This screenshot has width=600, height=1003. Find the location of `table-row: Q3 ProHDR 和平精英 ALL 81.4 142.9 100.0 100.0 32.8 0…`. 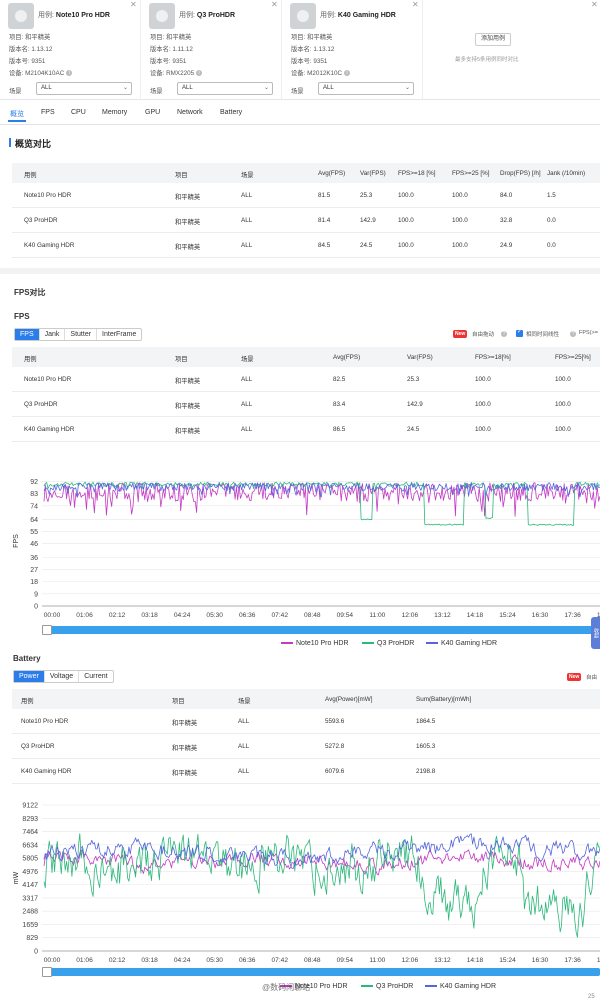

table-row: Q3 ProHDR 和平精英 ALL 81.4 142.9 100.0 100.0 32.8 0… is located at coordinates (306, 220).